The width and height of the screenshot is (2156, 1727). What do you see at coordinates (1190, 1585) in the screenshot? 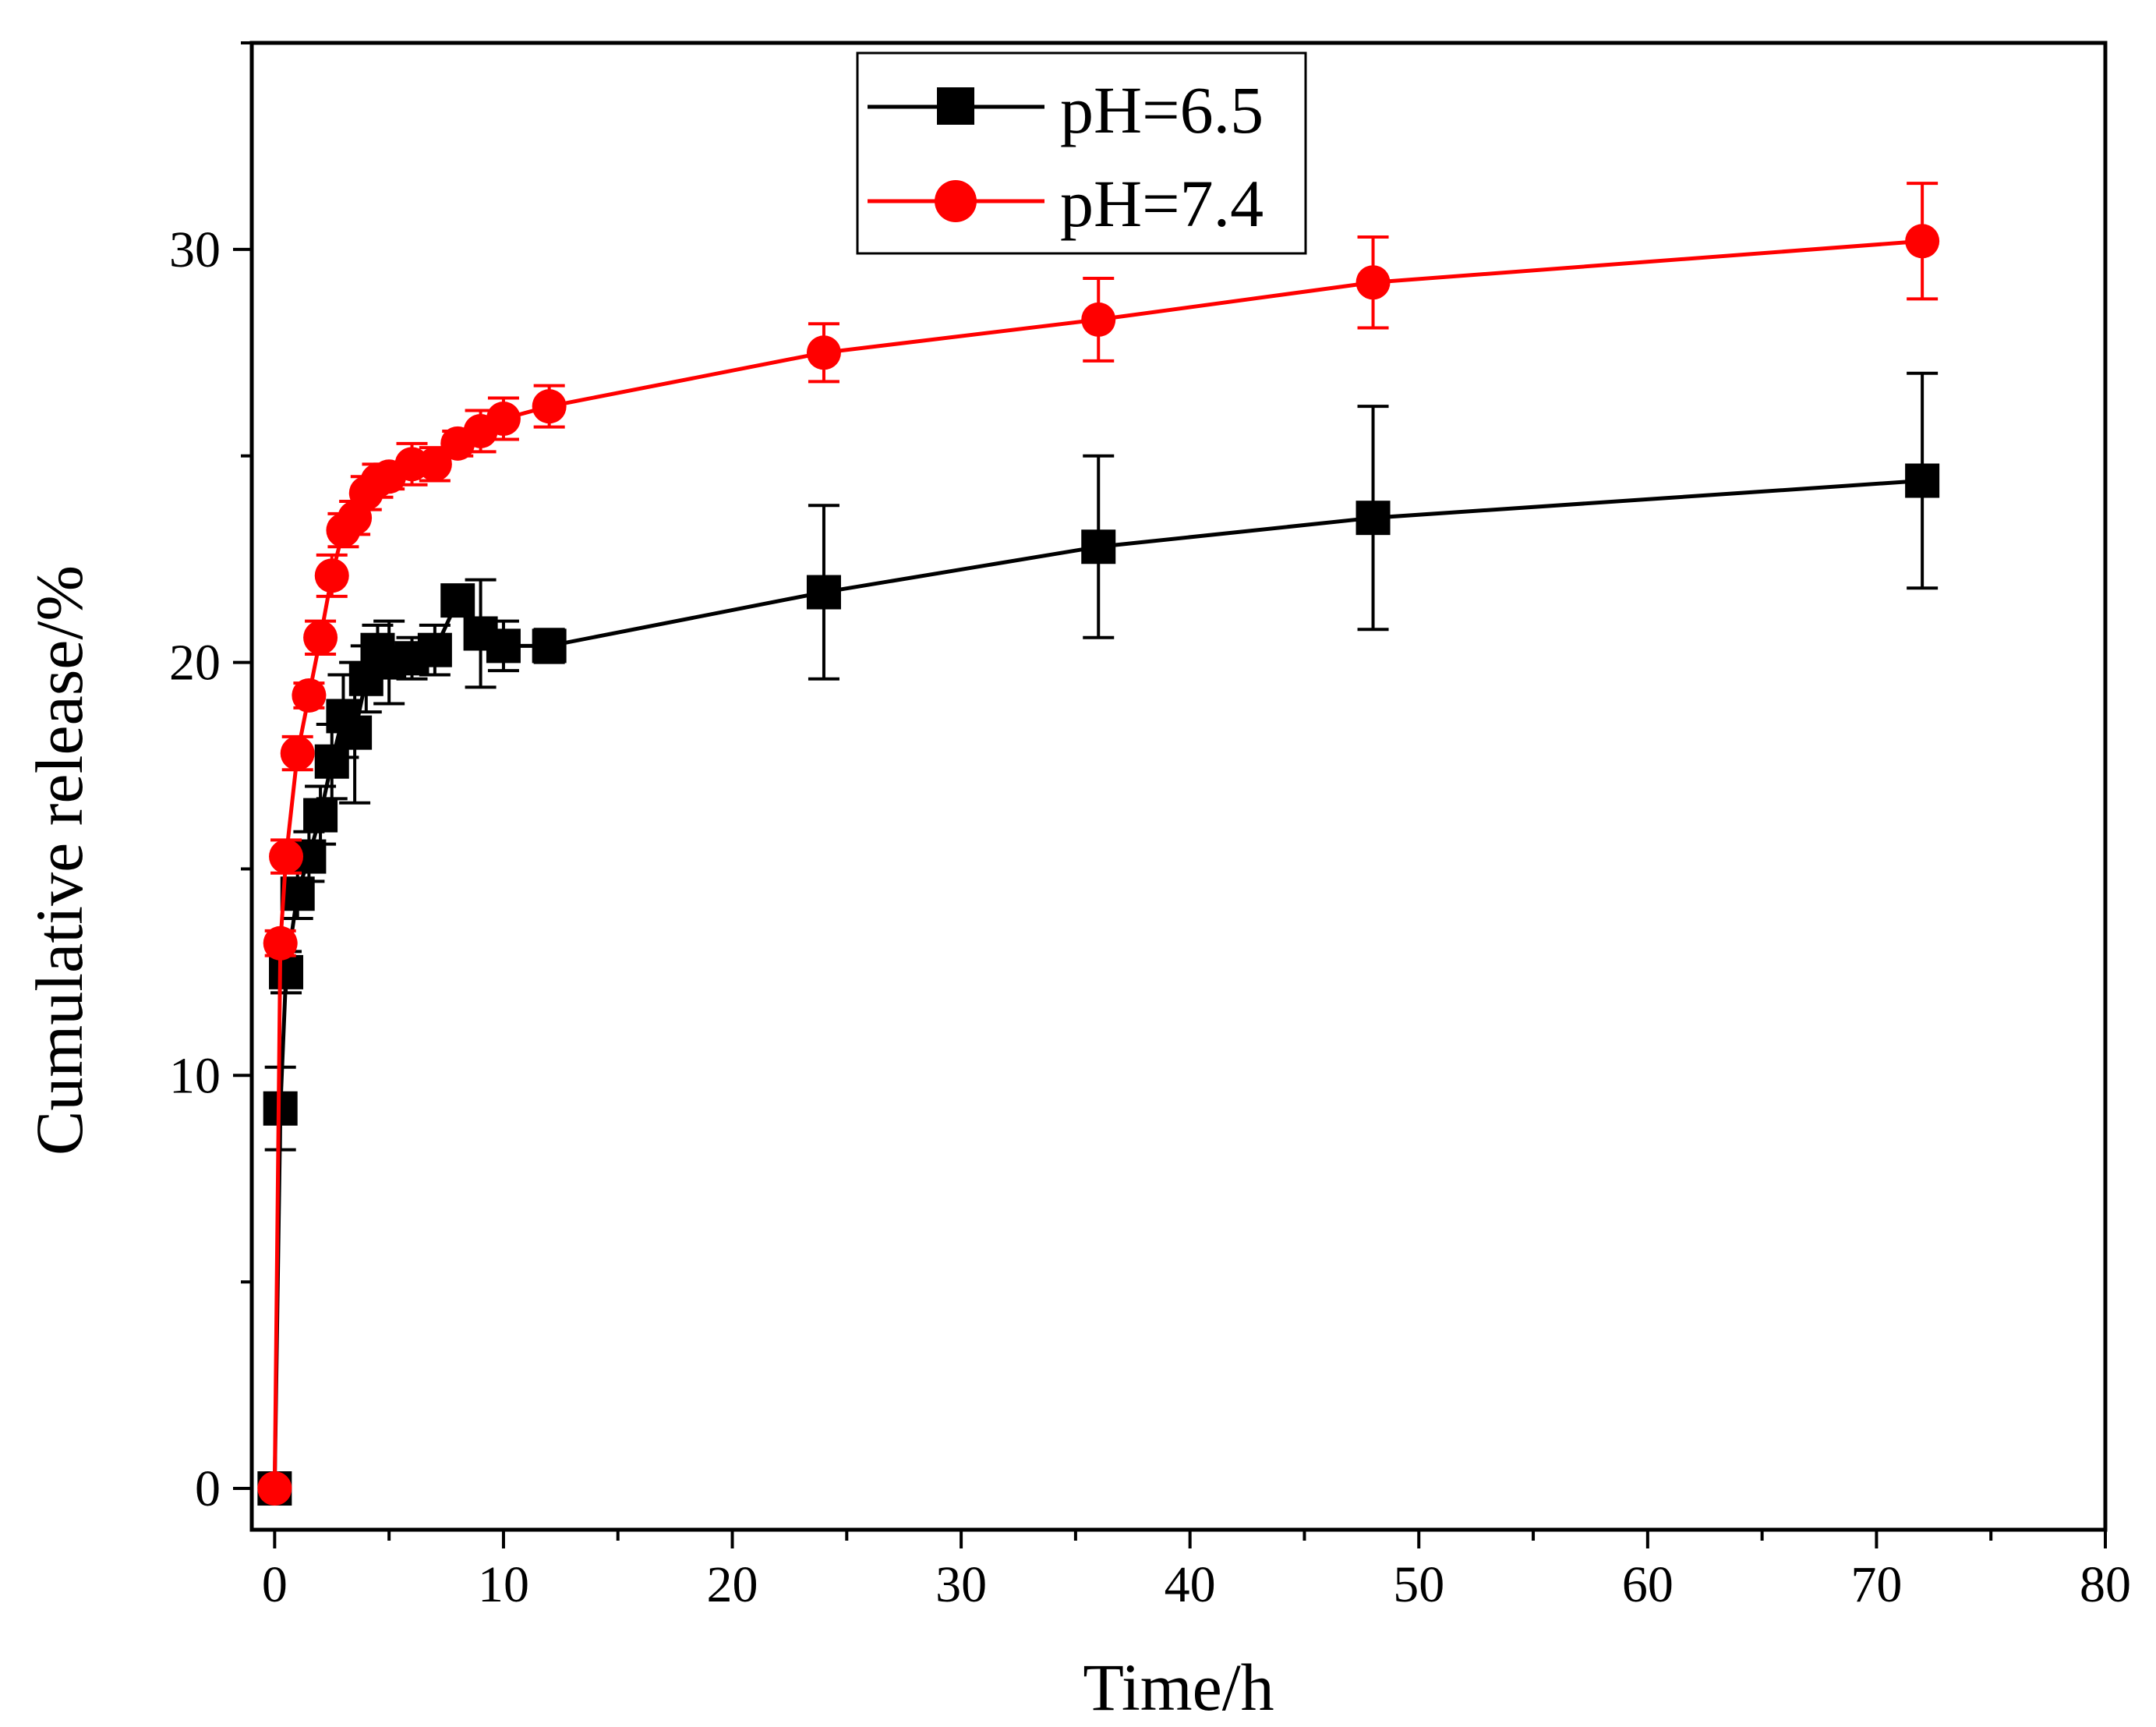
I see `x-tick-label: 40` at bounding box center [1190, 1585].